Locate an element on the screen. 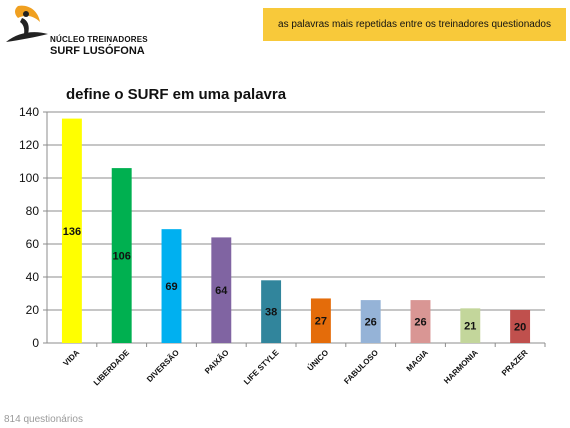 The image size is (570, 428). y-tick-label: 120 is located at coordinates (29, 145).